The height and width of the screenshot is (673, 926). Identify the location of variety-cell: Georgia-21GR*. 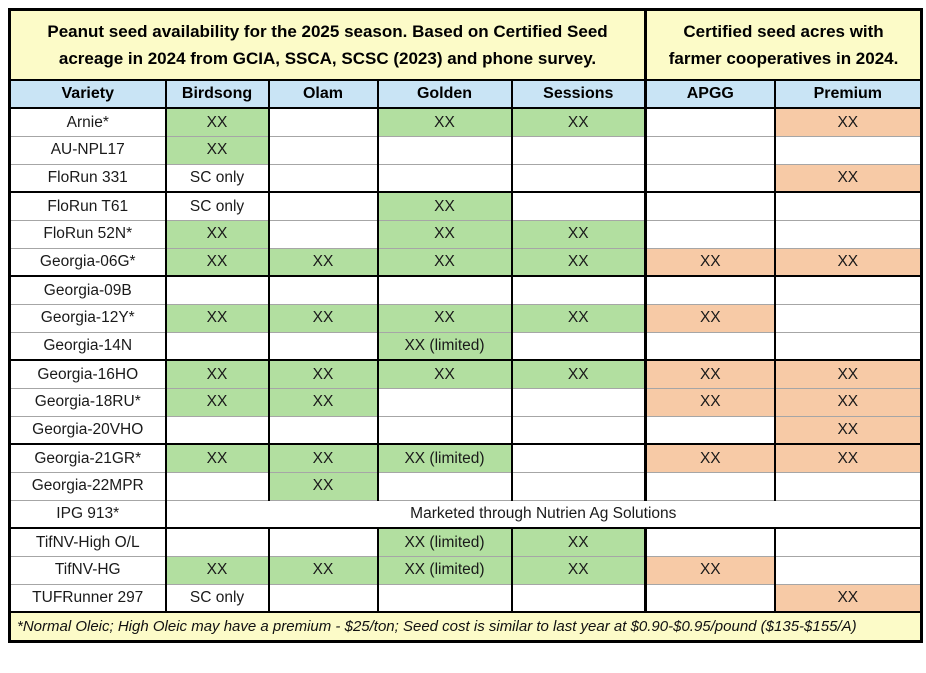
(87, 458).